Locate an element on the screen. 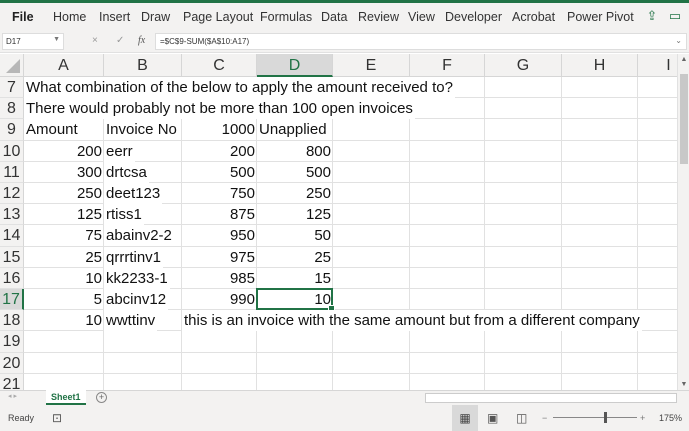  row-header-15: 15 is located at coordinates (12, 257).